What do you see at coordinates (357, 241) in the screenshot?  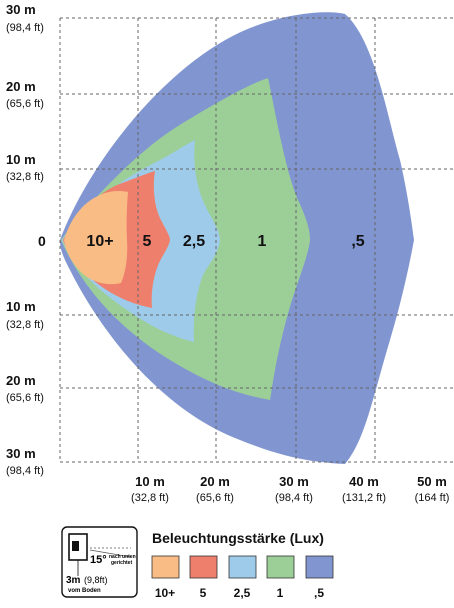 I see `zone-label-0-5: ,5` at bounding box center [357, 241].